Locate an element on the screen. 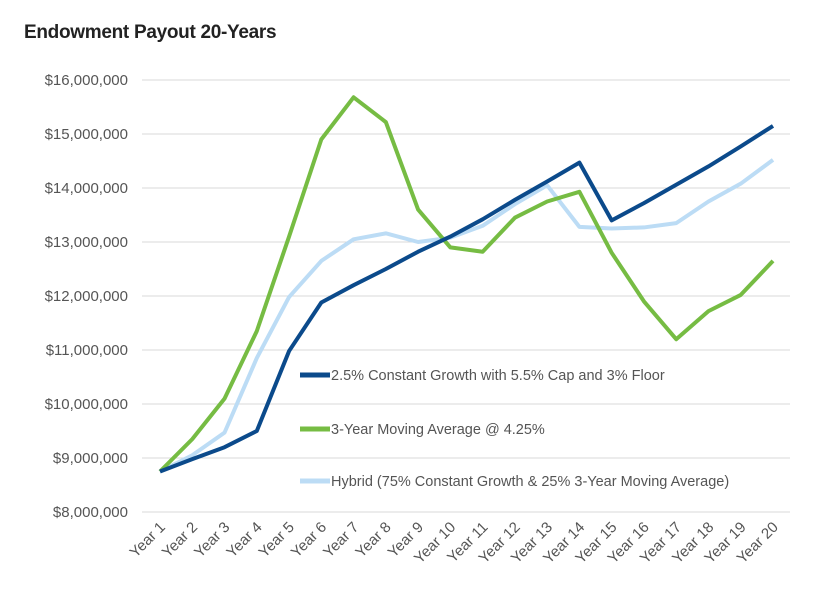  y-tick-label: $13,000,000 is located at coordinates (86, 242).